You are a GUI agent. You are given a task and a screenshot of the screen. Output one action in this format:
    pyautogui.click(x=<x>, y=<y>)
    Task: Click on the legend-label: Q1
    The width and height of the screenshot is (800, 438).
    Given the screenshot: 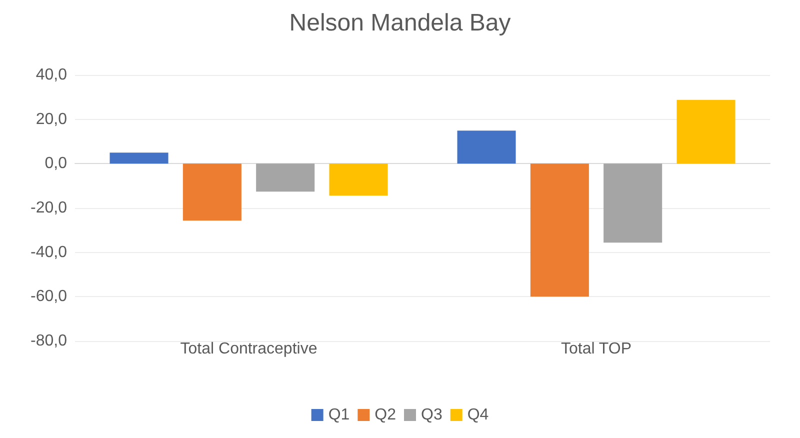 What is the action you would take?
    pyautogui.click(x=339, y=415)
    